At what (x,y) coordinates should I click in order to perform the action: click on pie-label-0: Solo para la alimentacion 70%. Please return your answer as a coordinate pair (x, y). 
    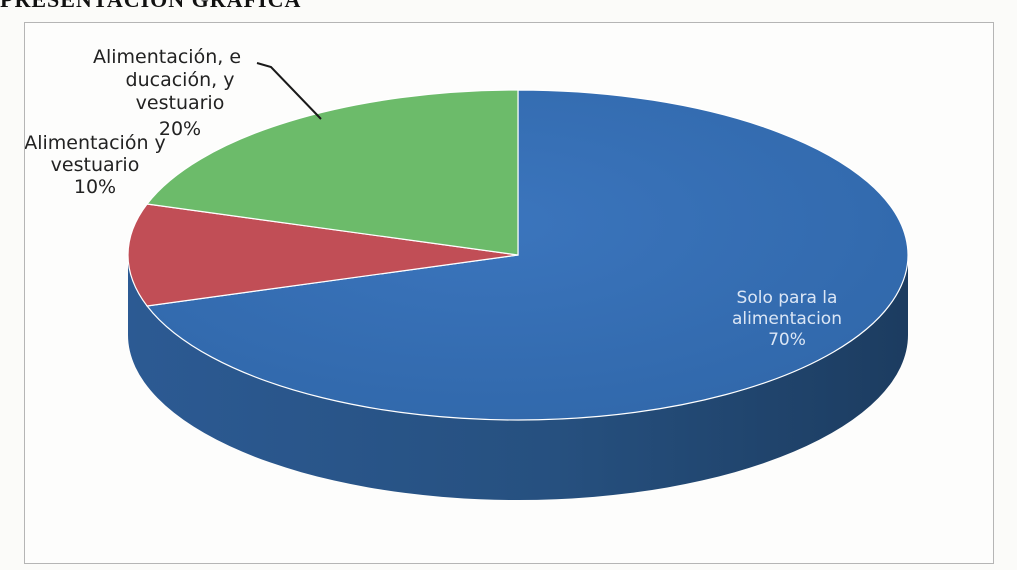
    Looking at the image, I should click on (787, 319).